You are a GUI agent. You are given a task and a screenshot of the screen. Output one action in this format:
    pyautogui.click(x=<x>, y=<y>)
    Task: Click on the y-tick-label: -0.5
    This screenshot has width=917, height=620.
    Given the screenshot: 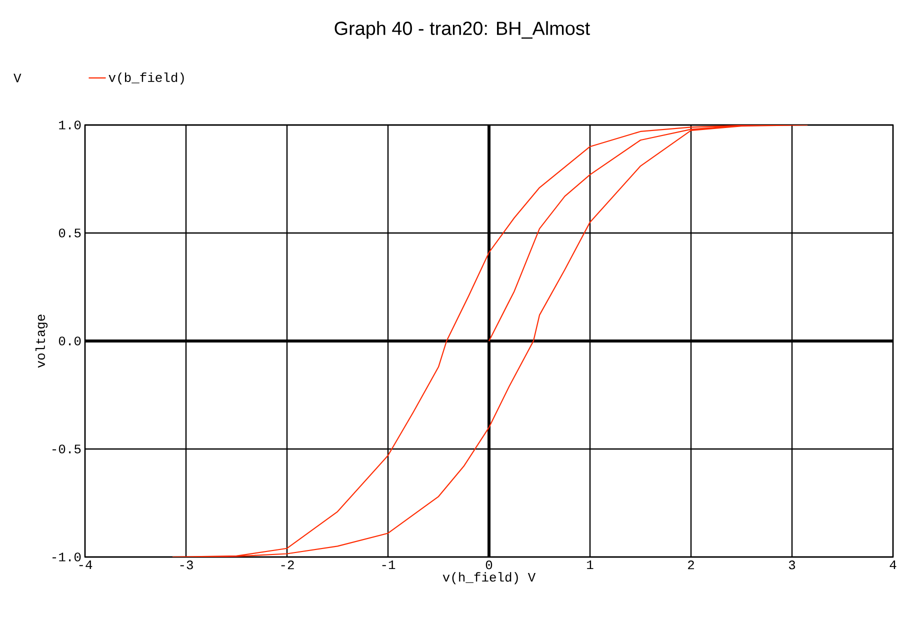 What is the action you would take?
    pyautogui.click(x=66, y=449)
    